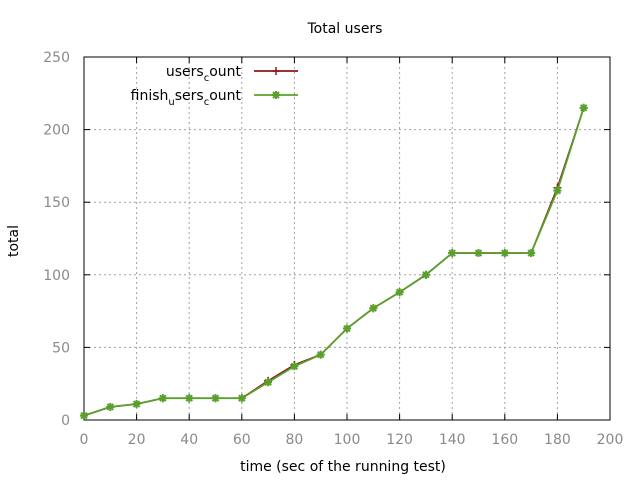 Image resolution: width=640 pixels, height=480 pixels. I want to click on chart-title: Total users, so click(345, 29).